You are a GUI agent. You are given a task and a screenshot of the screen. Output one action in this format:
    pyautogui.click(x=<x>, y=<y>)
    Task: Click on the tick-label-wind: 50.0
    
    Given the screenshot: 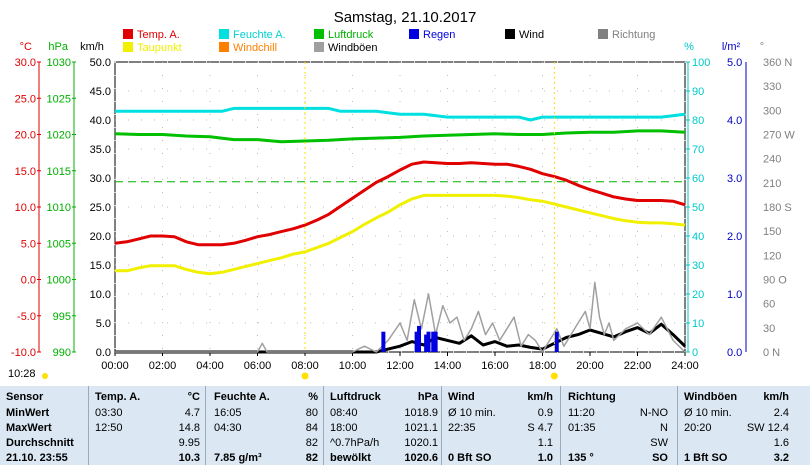 What is the action you would take?
    pyautogui.click(x=100, y=63)
    